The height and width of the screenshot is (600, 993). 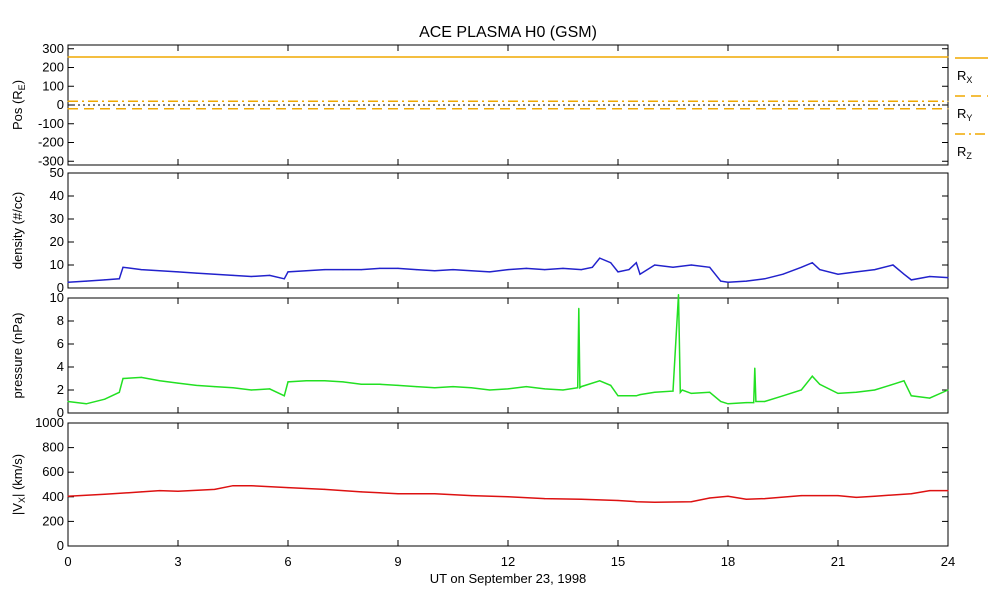 What do you see at coordinates (508, 270) in the screenshot?
I see `panel-1-series-0-line` at bounding box center [508, 270].